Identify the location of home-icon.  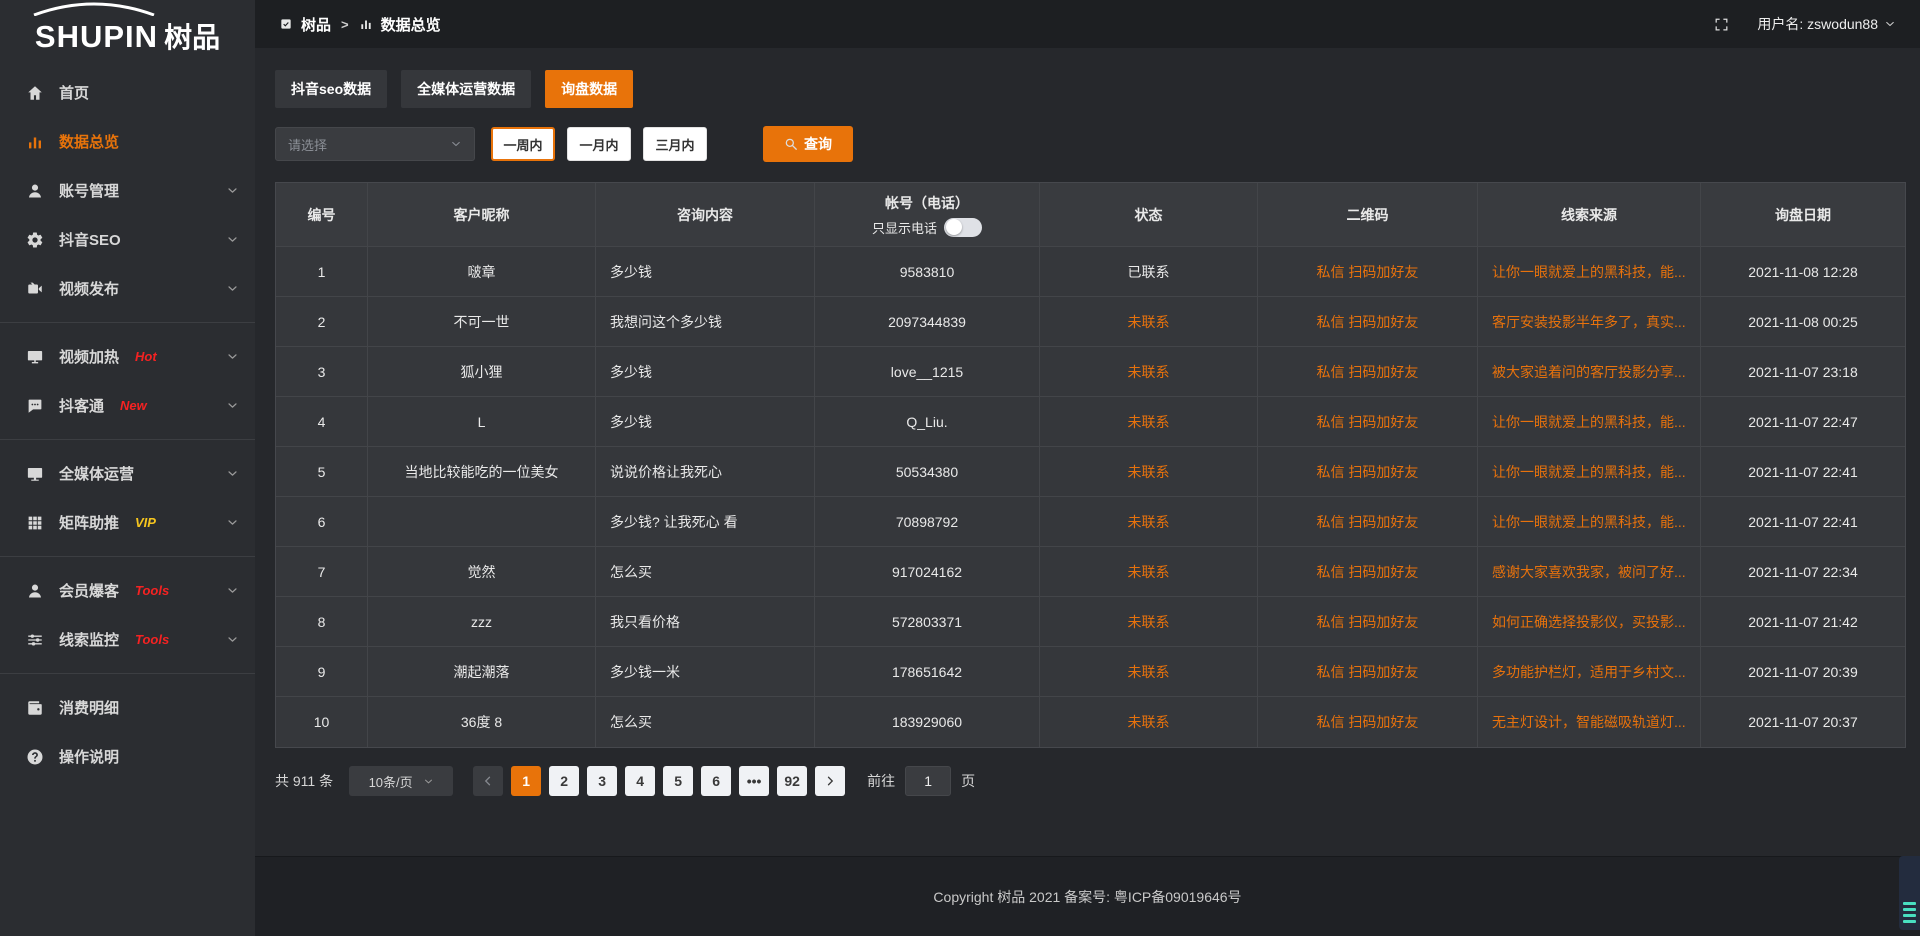
(35, 92).